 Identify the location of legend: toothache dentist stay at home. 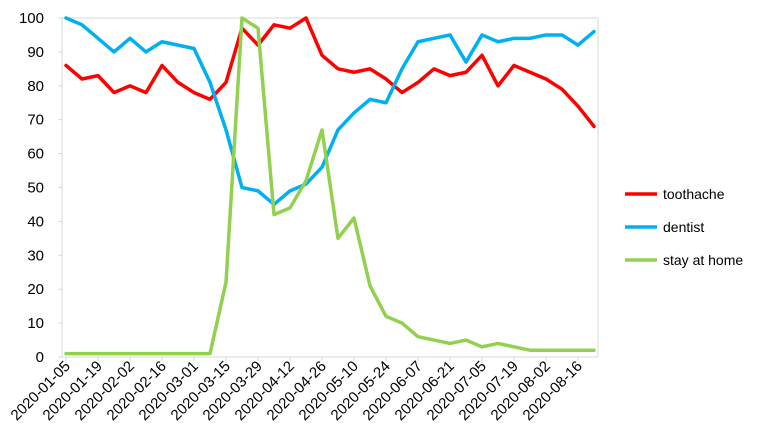
(684, 227).